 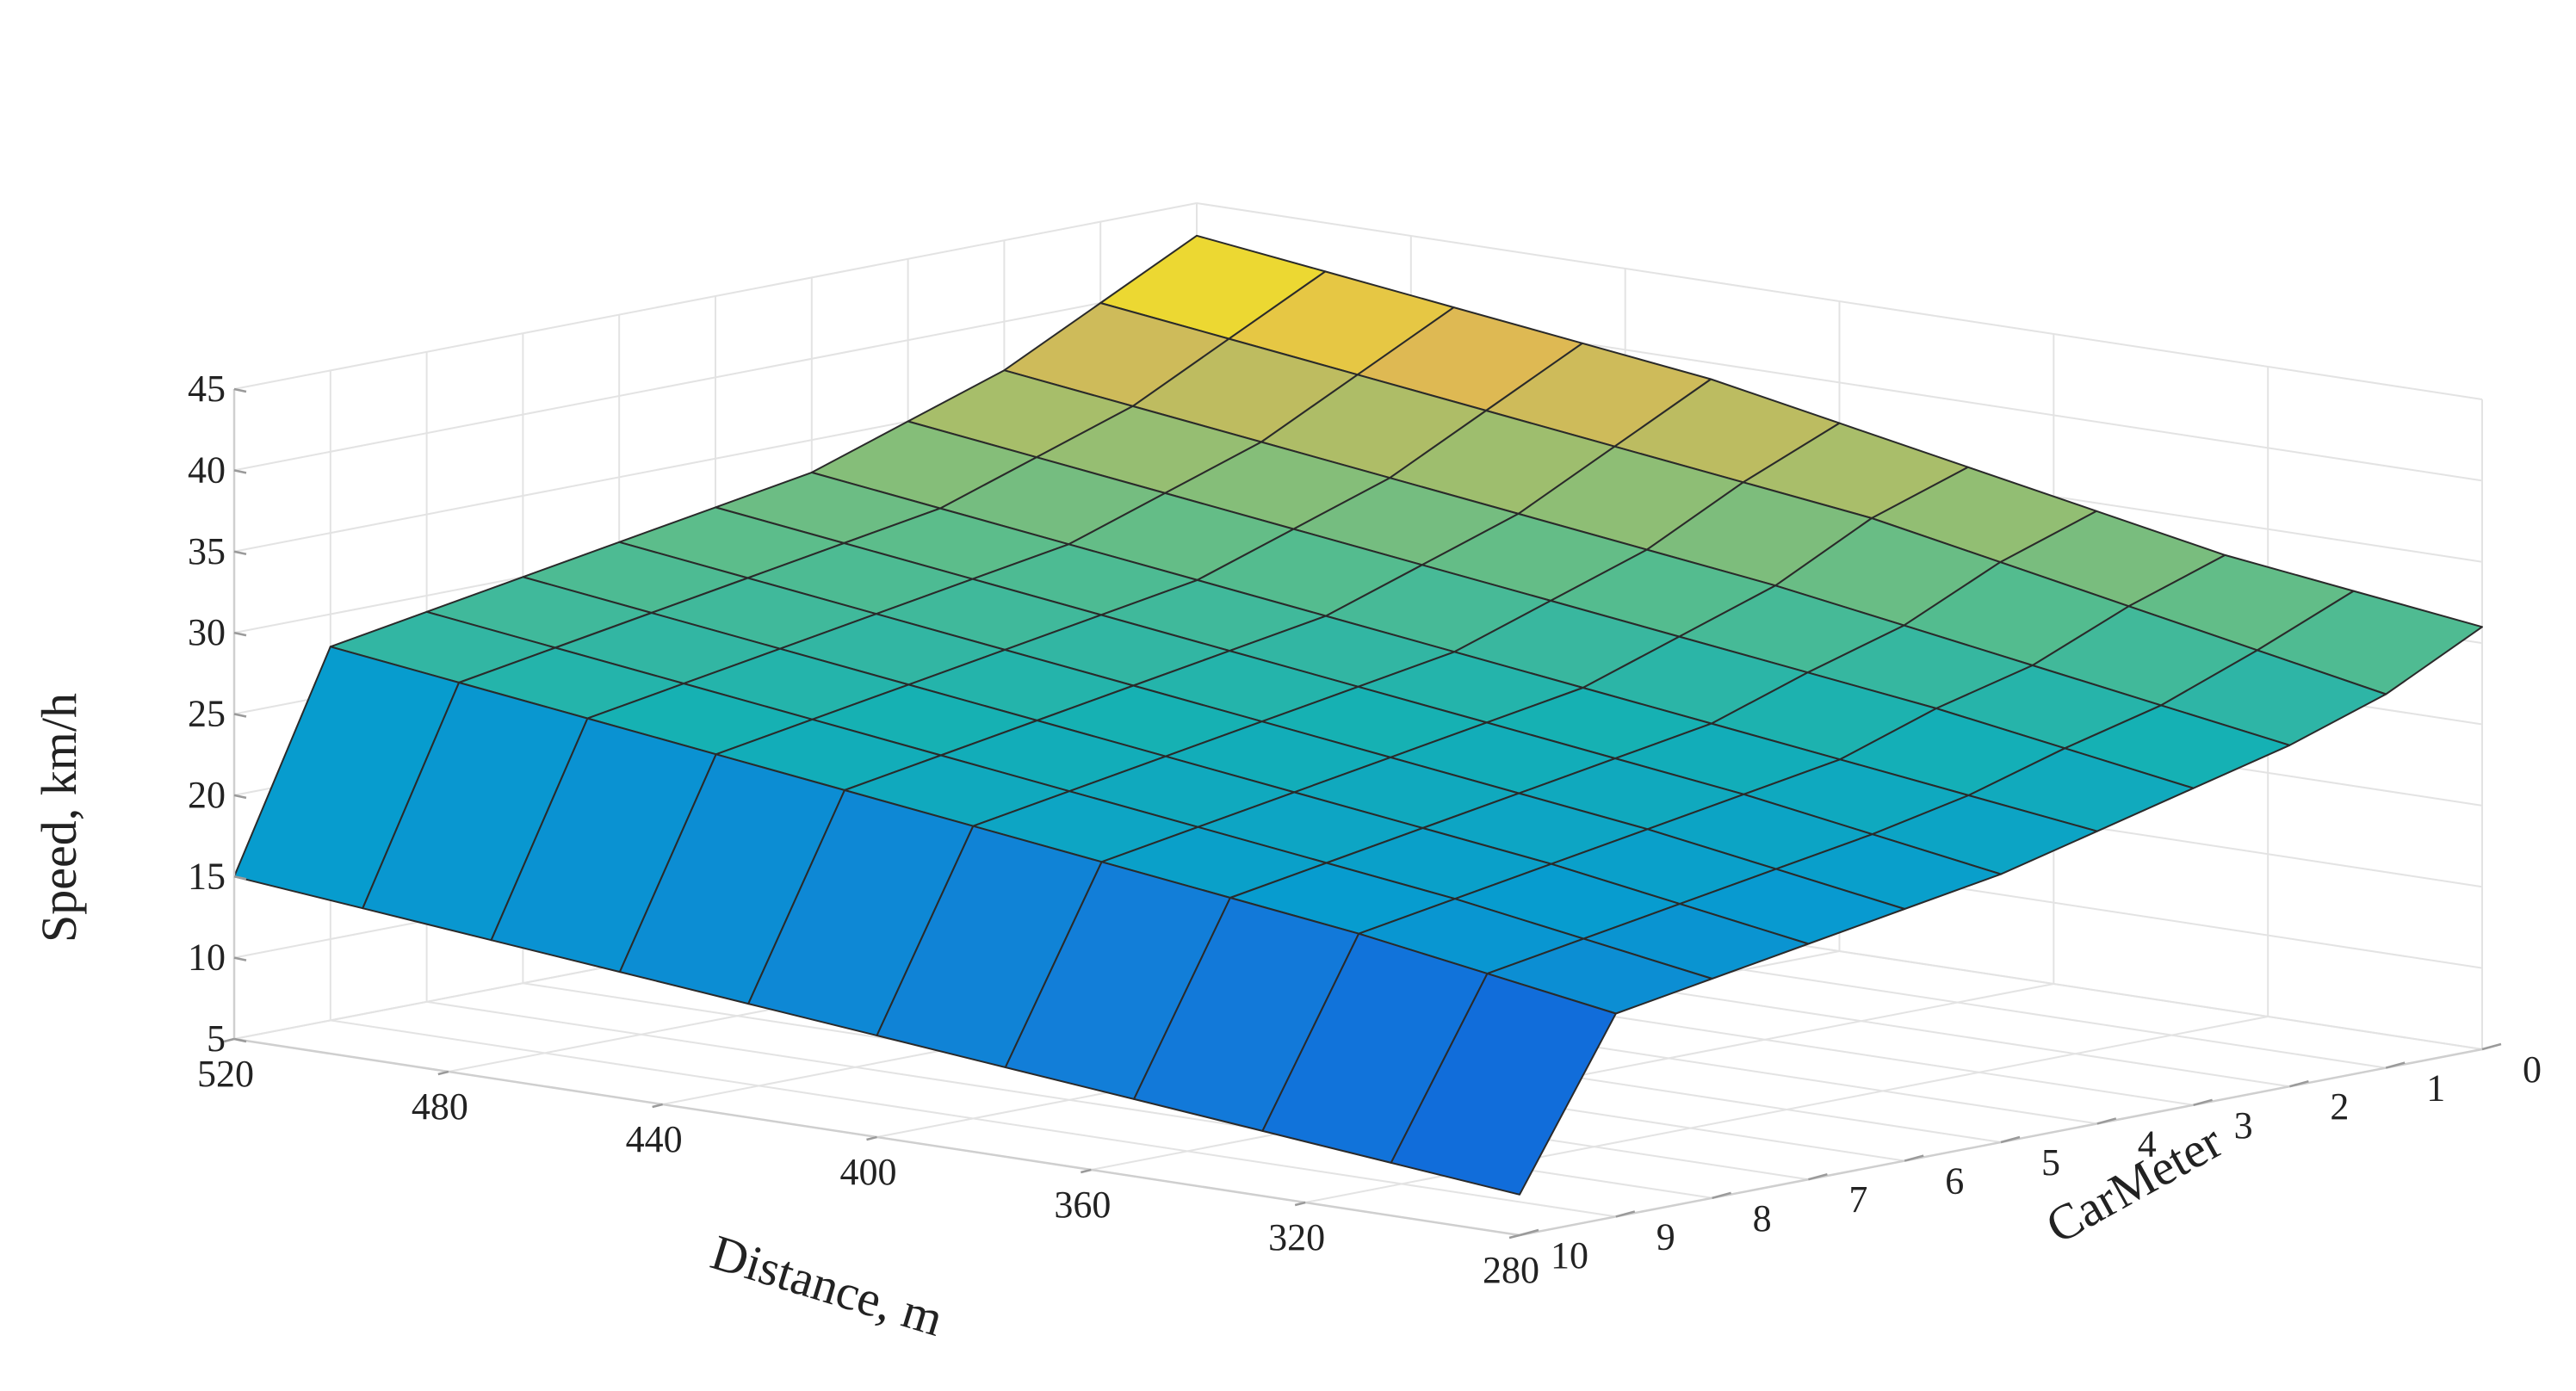 What do you see at coordinates (207, 795) in the screenshot?
I see `z-tick-label-3: 20` at bounding box center [207, 795].